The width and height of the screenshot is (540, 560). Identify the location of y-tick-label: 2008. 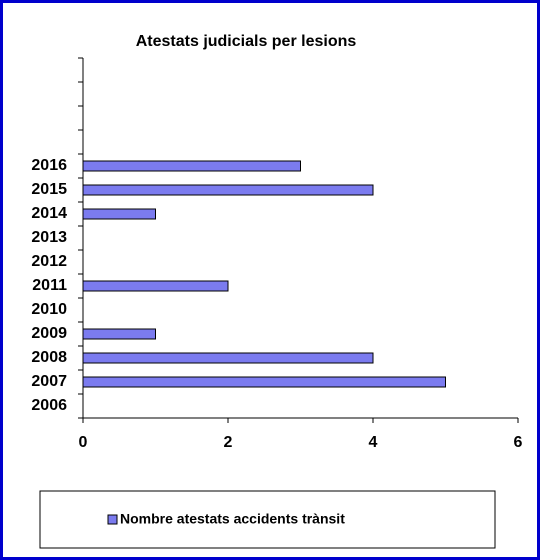
(49, 357).